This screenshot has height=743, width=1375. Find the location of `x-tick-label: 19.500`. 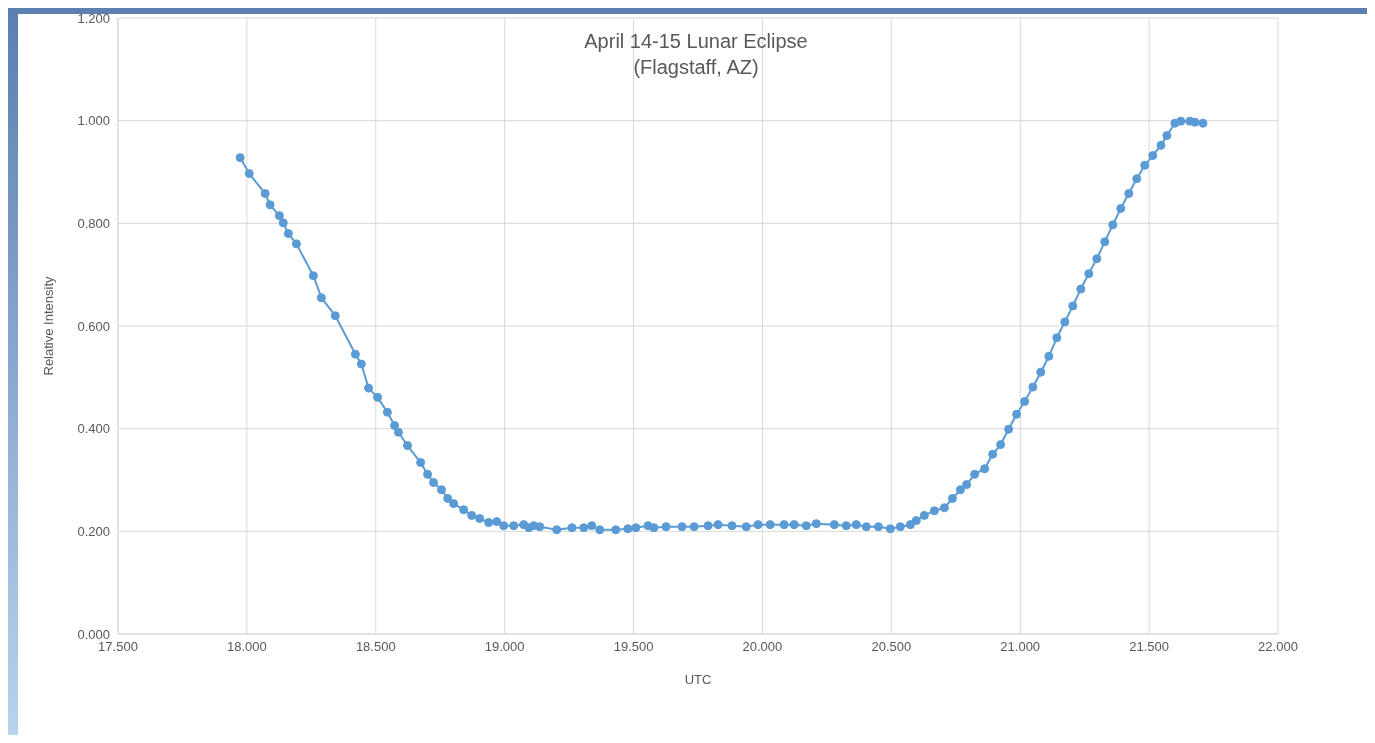

x-tick-label: 19.500 is located at coordinates (633, 647).